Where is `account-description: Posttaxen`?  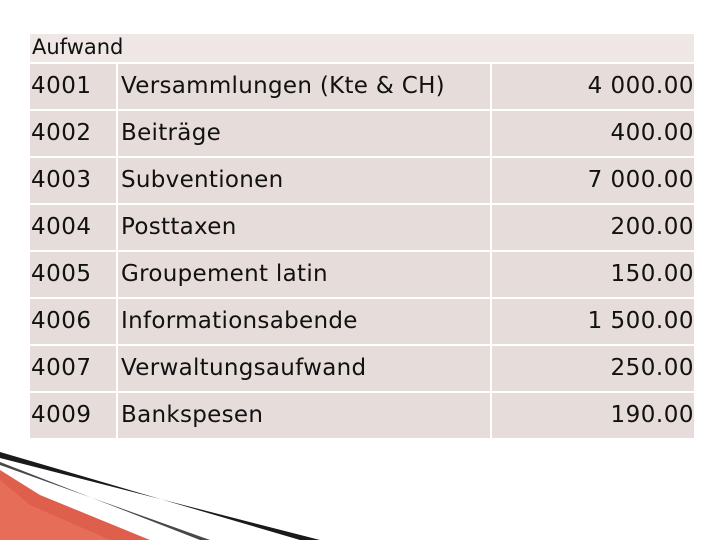
account-description: Posttaxen is located at coordinates (179, 227).